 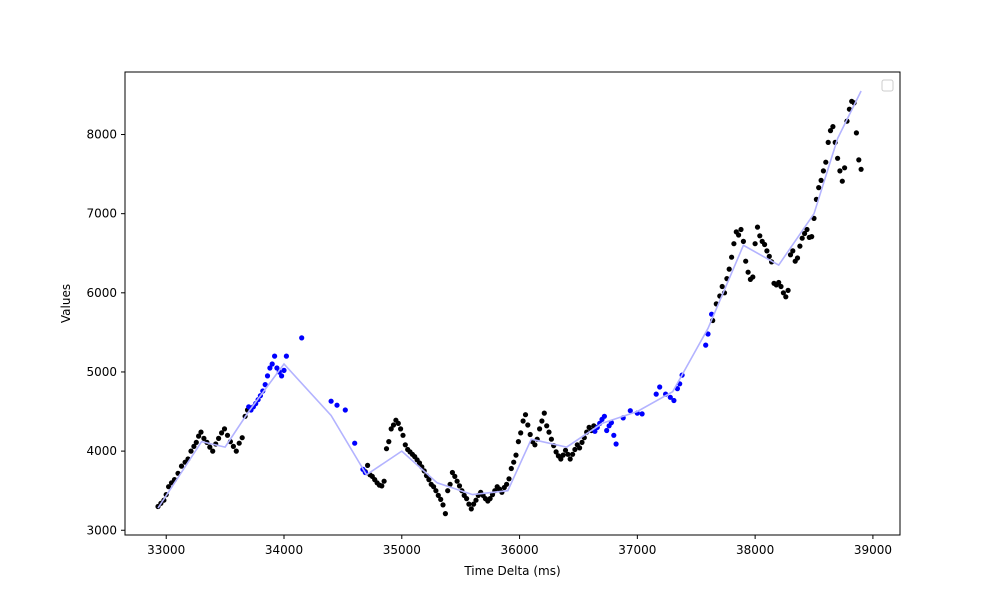 I want to click on legend-box, so click(x=887, y=85).